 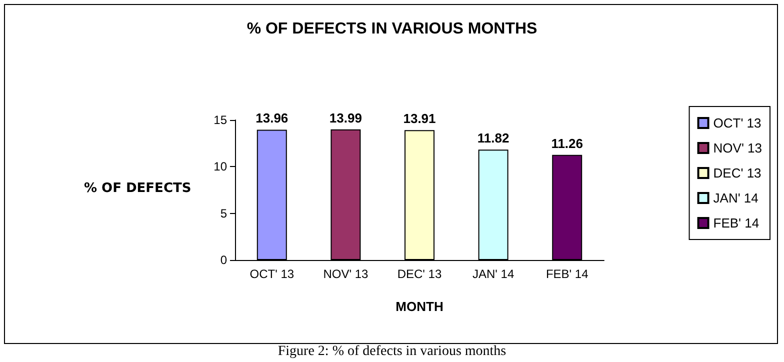 I want to click on caption: Figure 2: % of defects in various months, so click(x=392, y=352).